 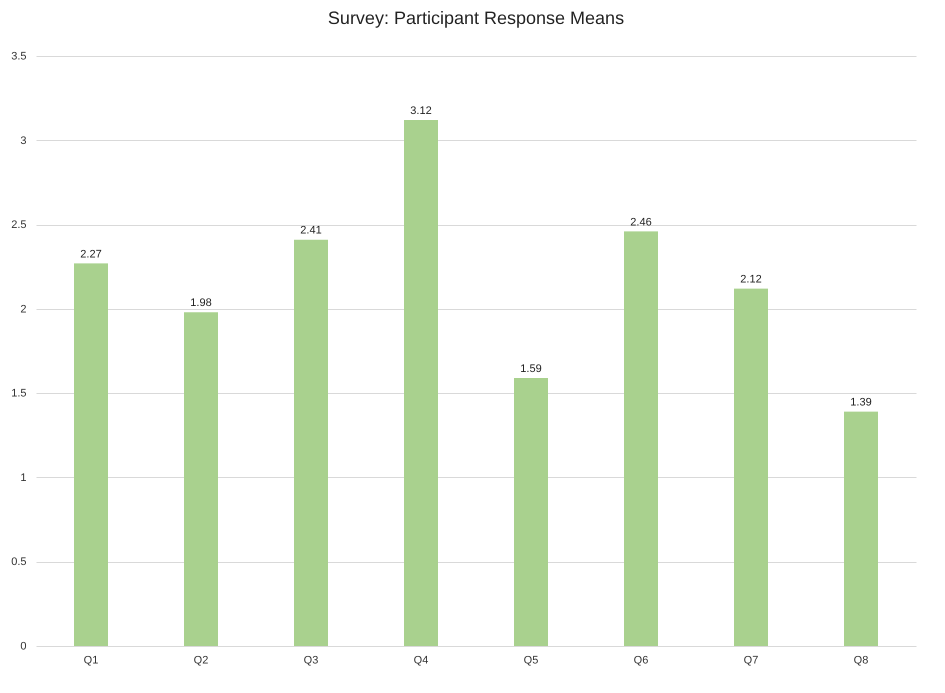 What do you see at coordinates (18, 394) in the screenshot?
I see `y-tick-label: 1.5` at bounding box center [18, 394].